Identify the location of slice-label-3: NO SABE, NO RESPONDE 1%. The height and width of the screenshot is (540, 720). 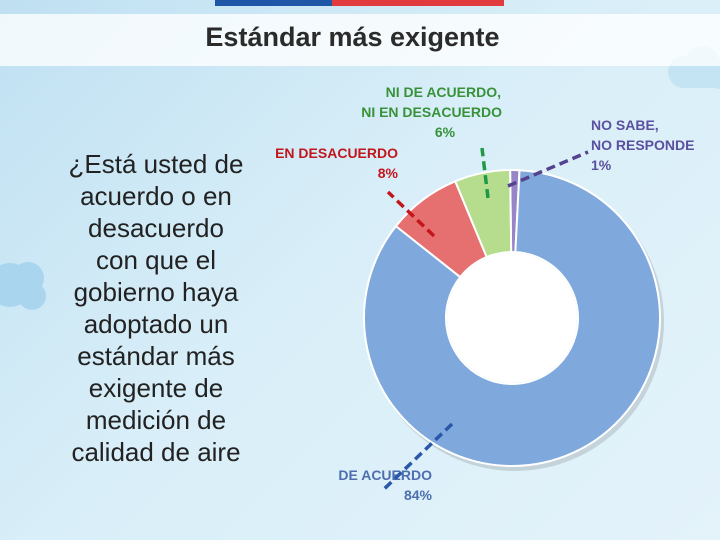
(642, 145).